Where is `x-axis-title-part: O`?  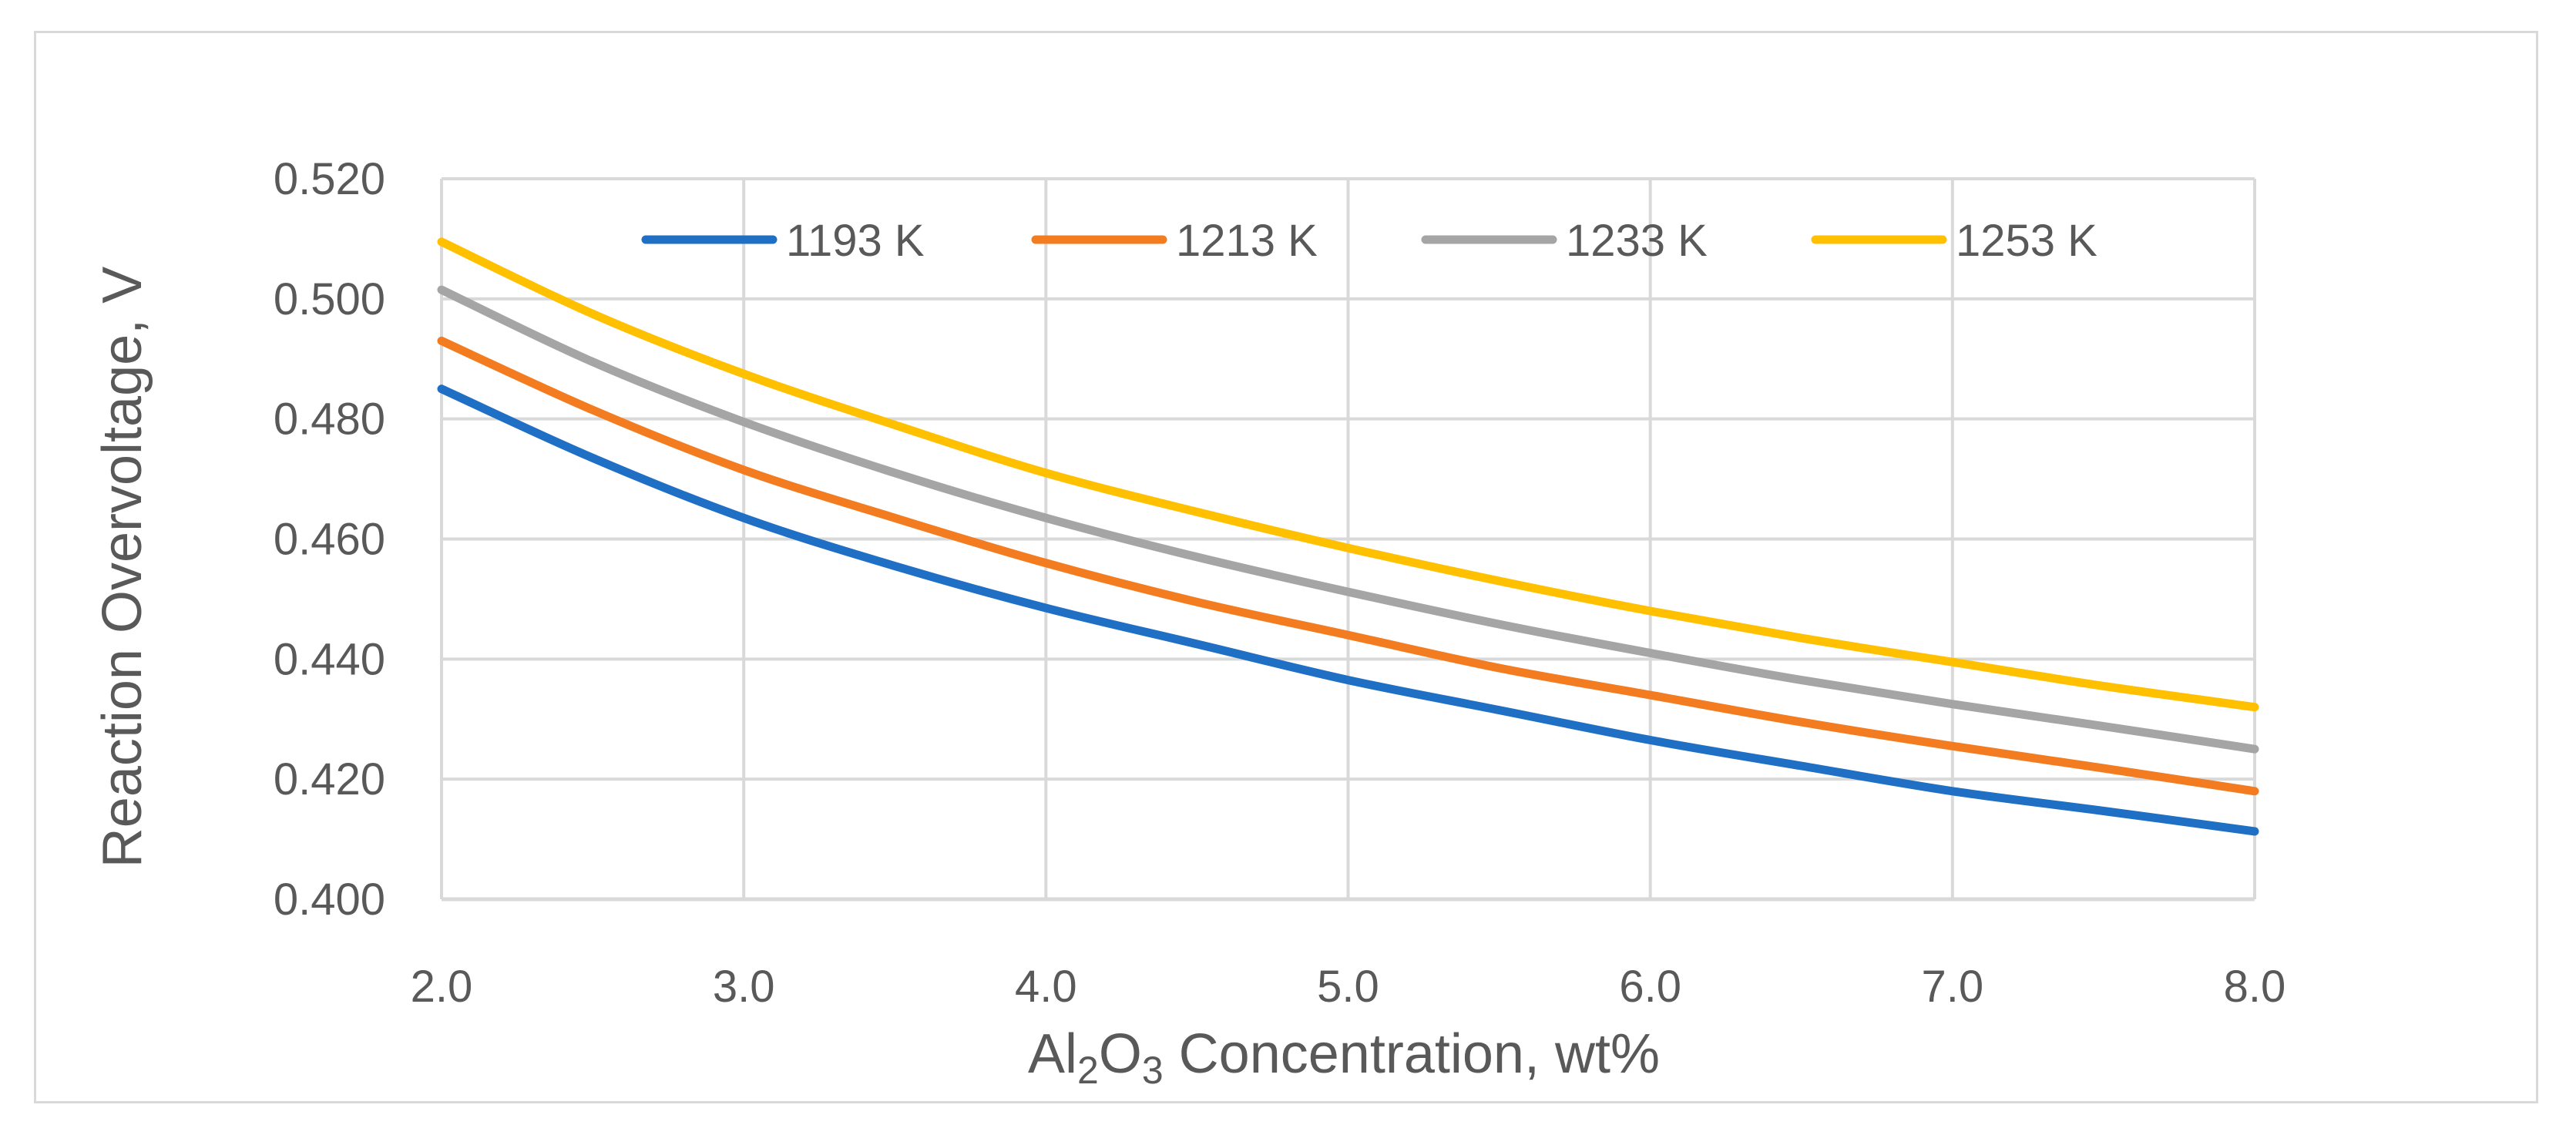
x-axis-title-part: O is located at coordinates (1120, 1054).